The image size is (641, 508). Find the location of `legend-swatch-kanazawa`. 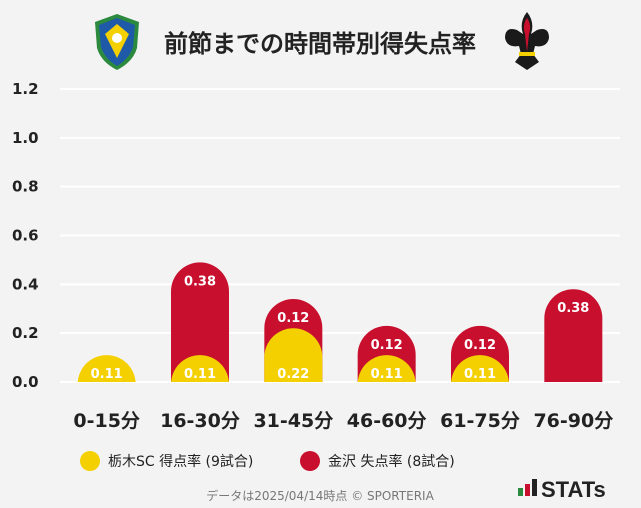

legend-swatch-kanazawa is located at coordinates (310, 461).